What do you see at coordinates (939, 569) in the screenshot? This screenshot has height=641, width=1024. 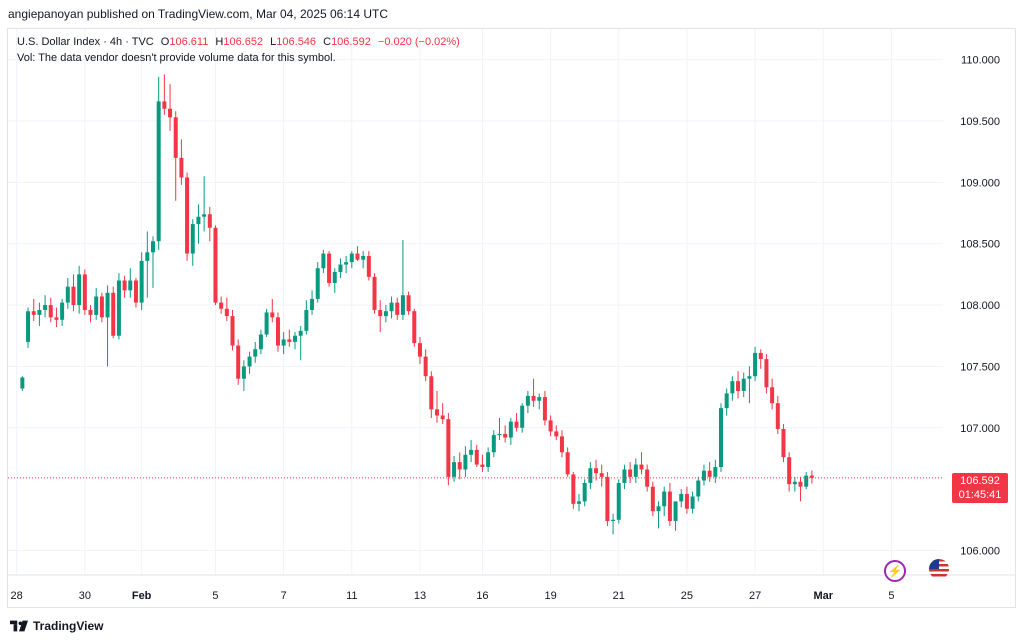 I see `us-flag-icon` at bounding box center [939, 569].